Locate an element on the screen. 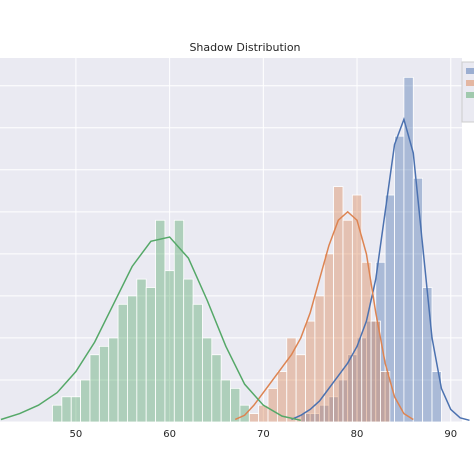  x-tick-label: 90 is located at coordinates (450, 434).